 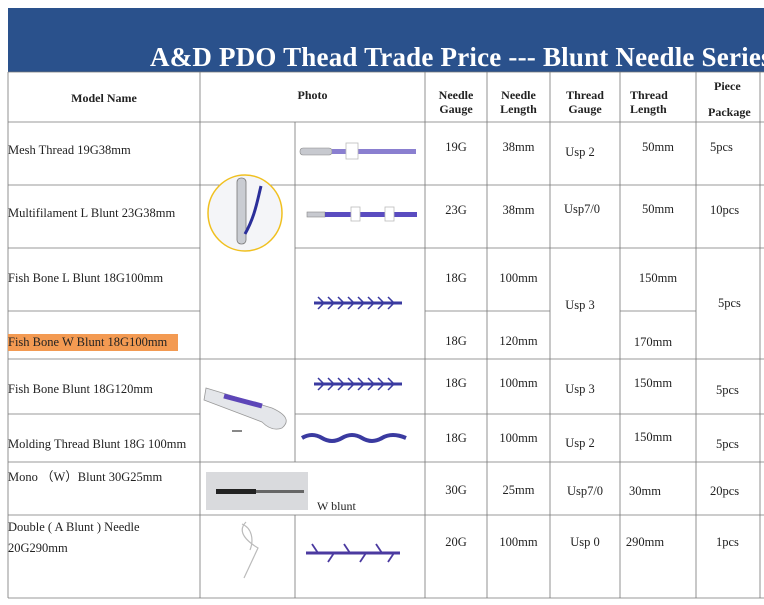 What do you see at coordinates (92, 213) in the screenshot?
I see `model-name-multifilament: Multifilament L Blunt 23G38mm` at bounding box center [92, 213].